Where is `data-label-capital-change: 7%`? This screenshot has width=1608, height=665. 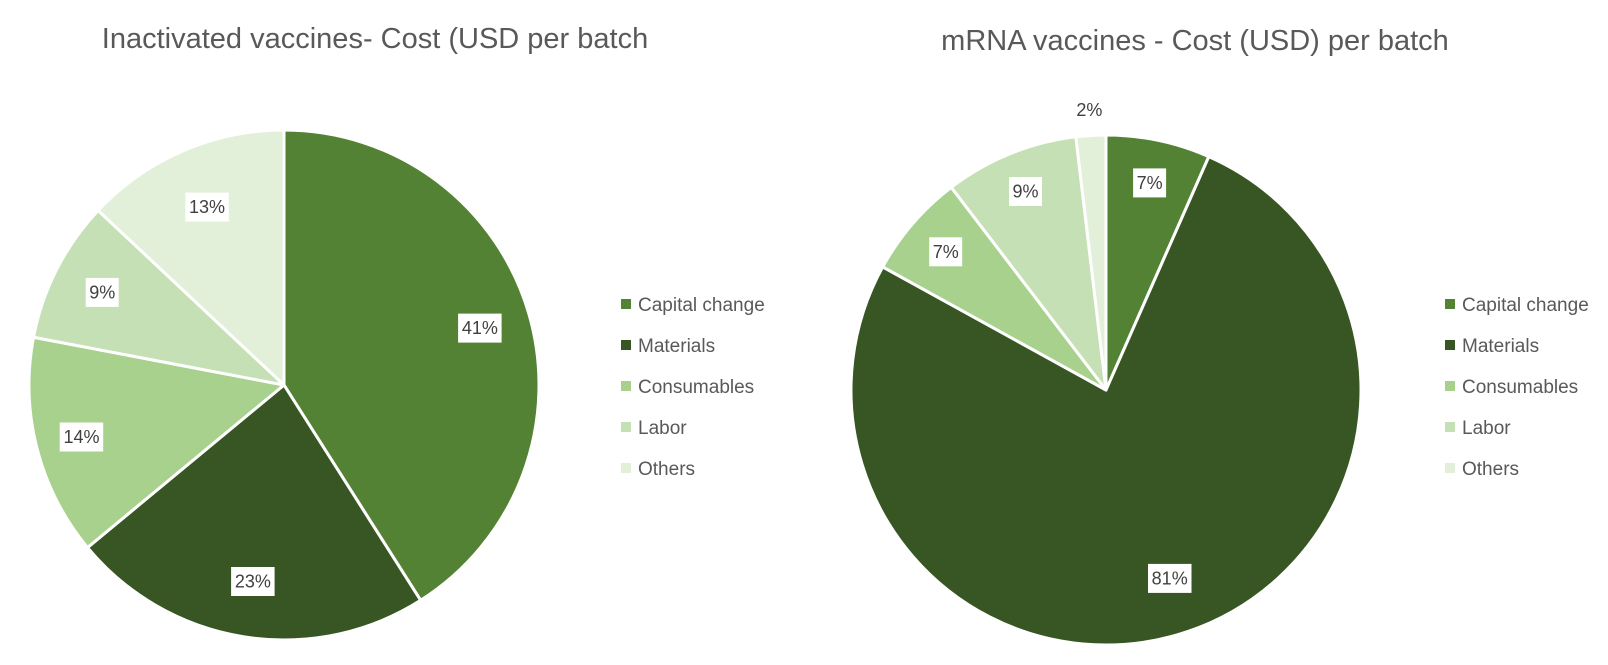
data-label-capital-change: 7% is located at coordinates (1150, 183).